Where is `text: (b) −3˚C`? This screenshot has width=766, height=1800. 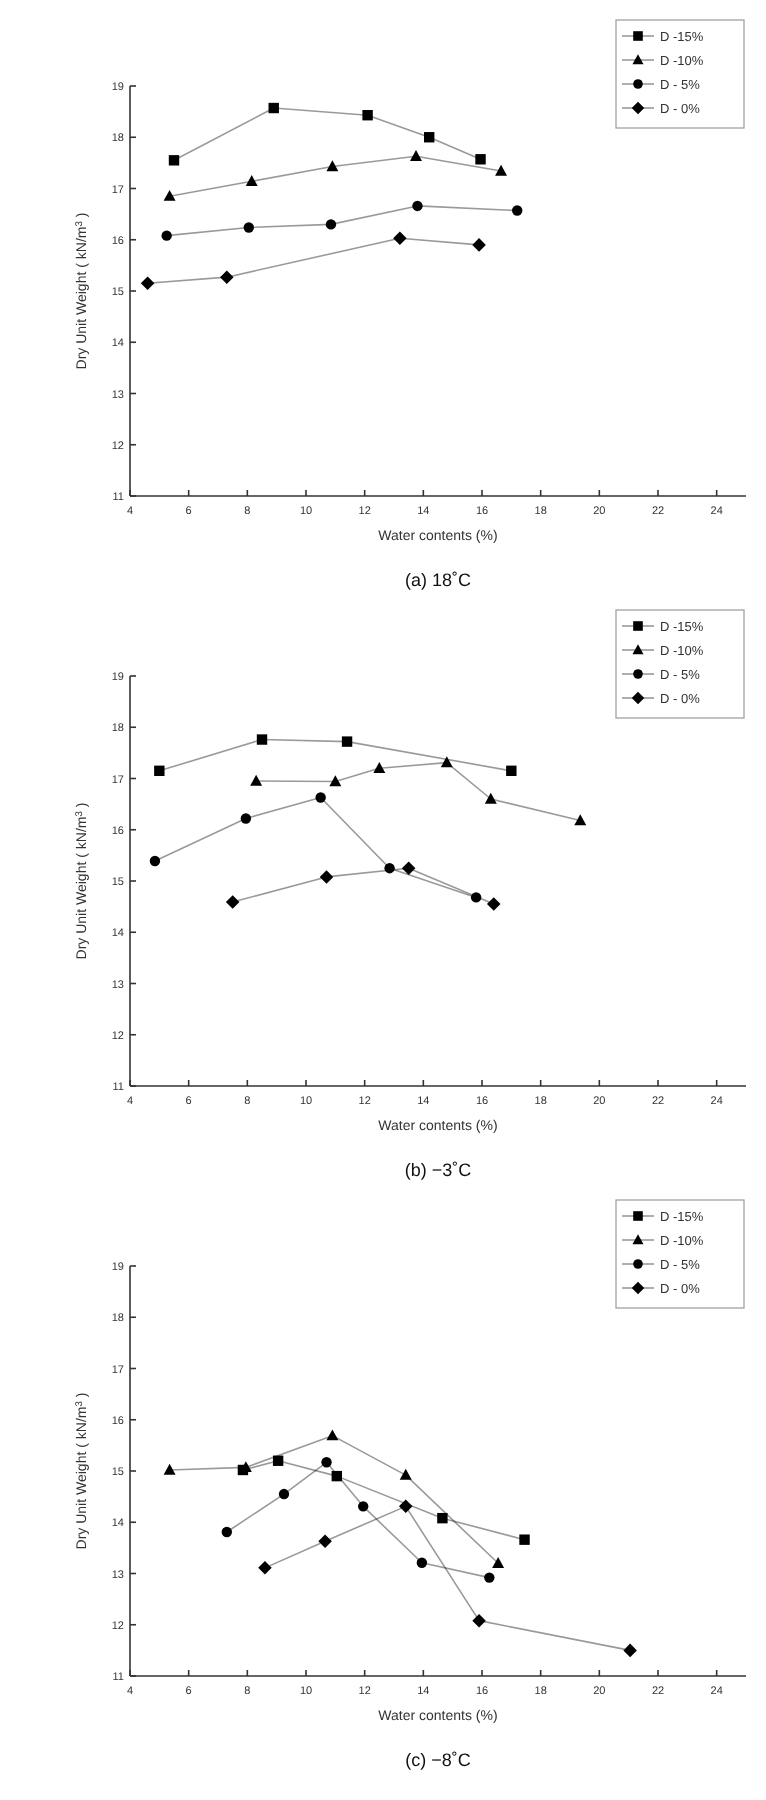
text: (b) −3˚C is located at coordinates (438, 1170).